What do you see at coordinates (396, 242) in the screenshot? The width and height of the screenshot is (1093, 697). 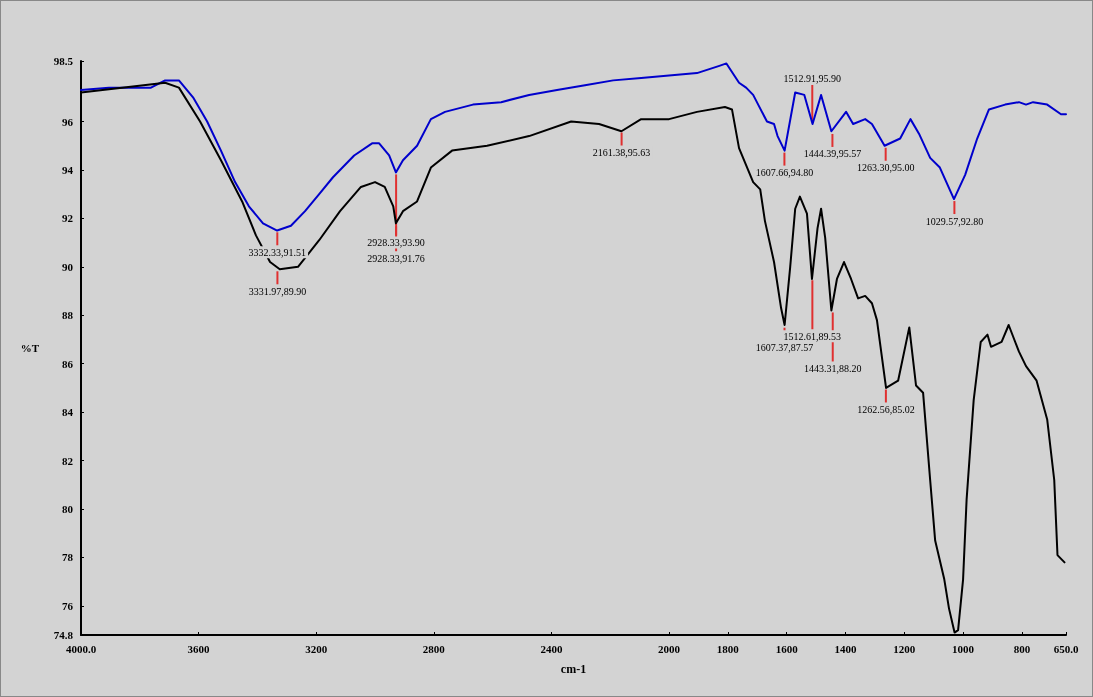 I see `annotation: 2928.33,93.90` at bounding box center [396, 242].